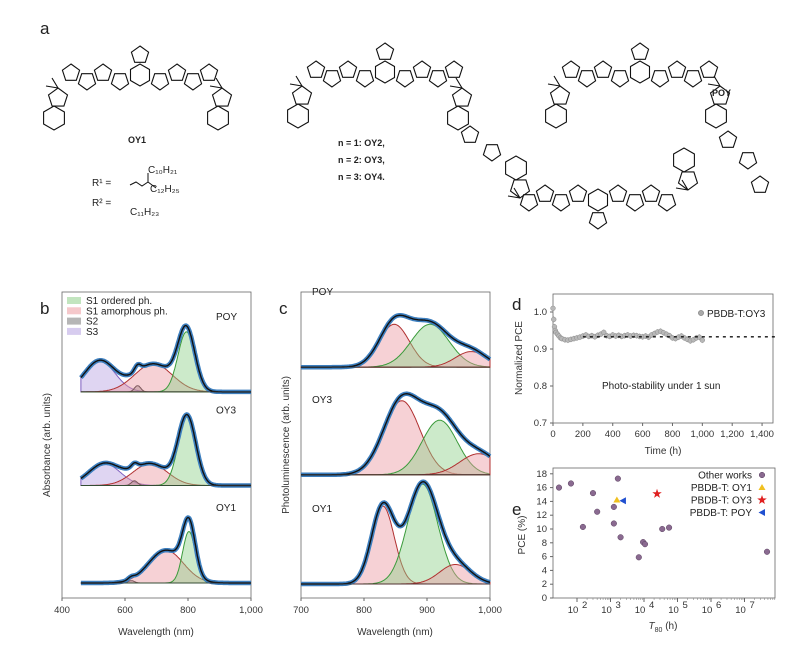 This screenshot has height=657, width=799. Describe the element at coordinates (669, 626) in the screenshot. I see `x-axis-label-e-unit: (h)` at that location.